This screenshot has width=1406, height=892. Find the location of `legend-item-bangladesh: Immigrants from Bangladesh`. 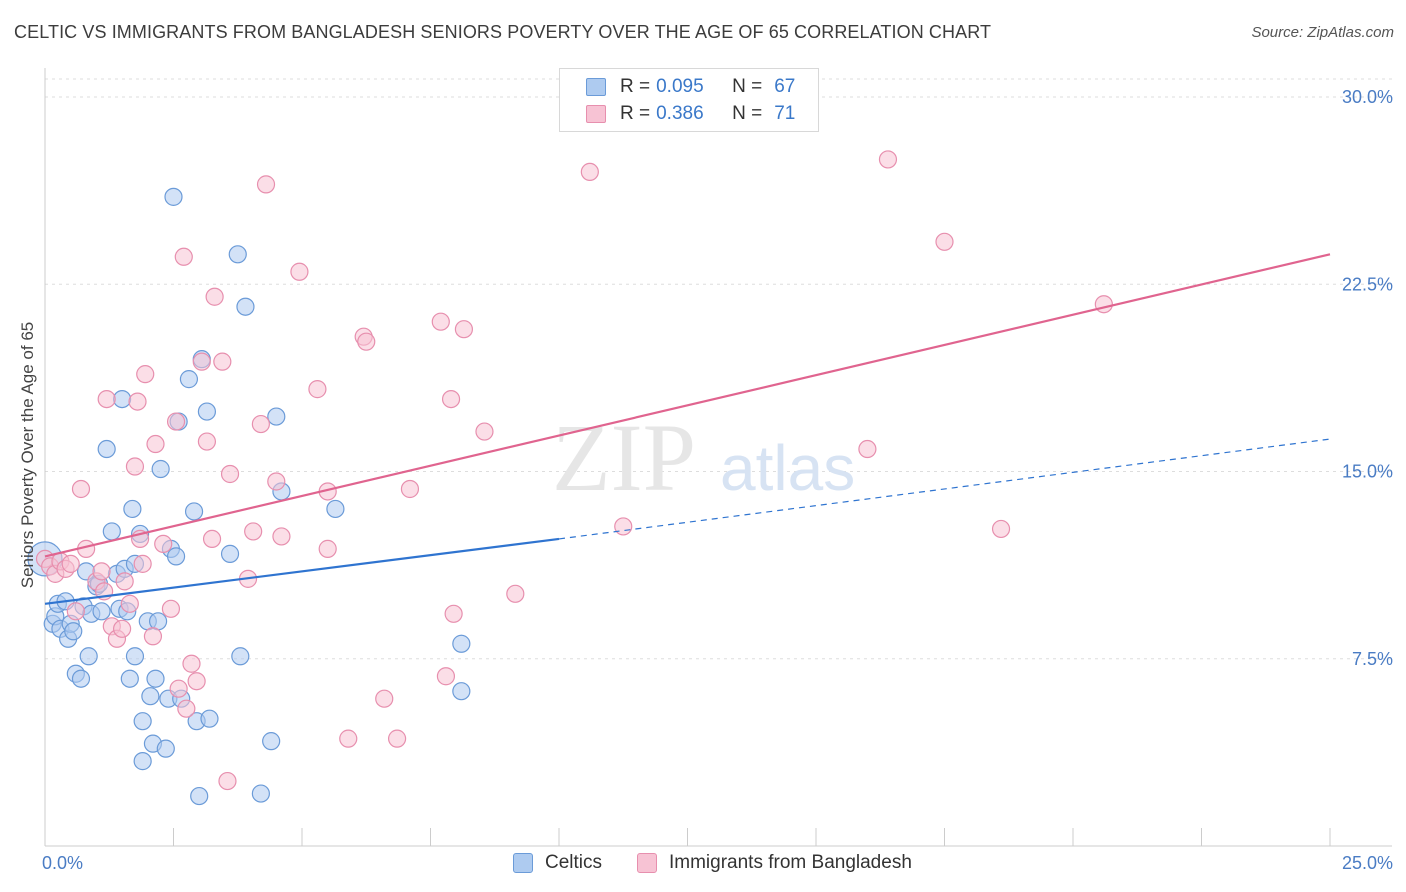

legend-item-bangladesh: Immigrants from Bangladesh is located at coordinates (774, 863).